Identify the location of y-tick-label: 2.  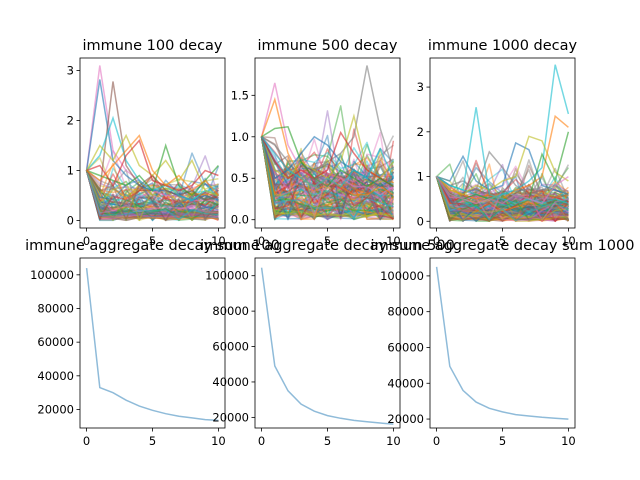
(420, 132).